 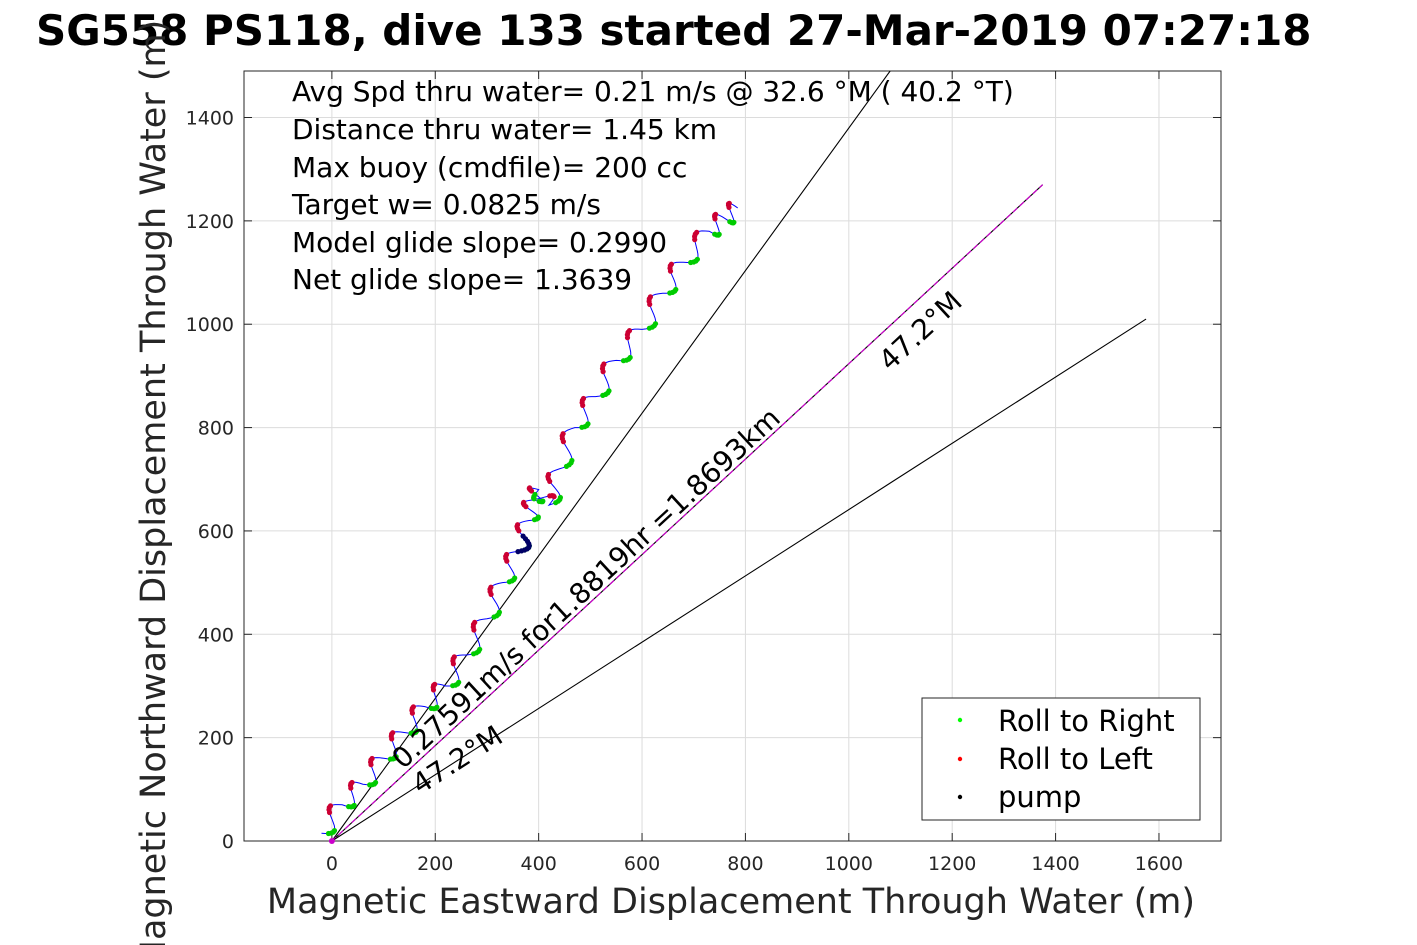 What do you see at coordinates (523, 536) in the screenshot?
I see `pump-marker` at bounding box center [523, 536].